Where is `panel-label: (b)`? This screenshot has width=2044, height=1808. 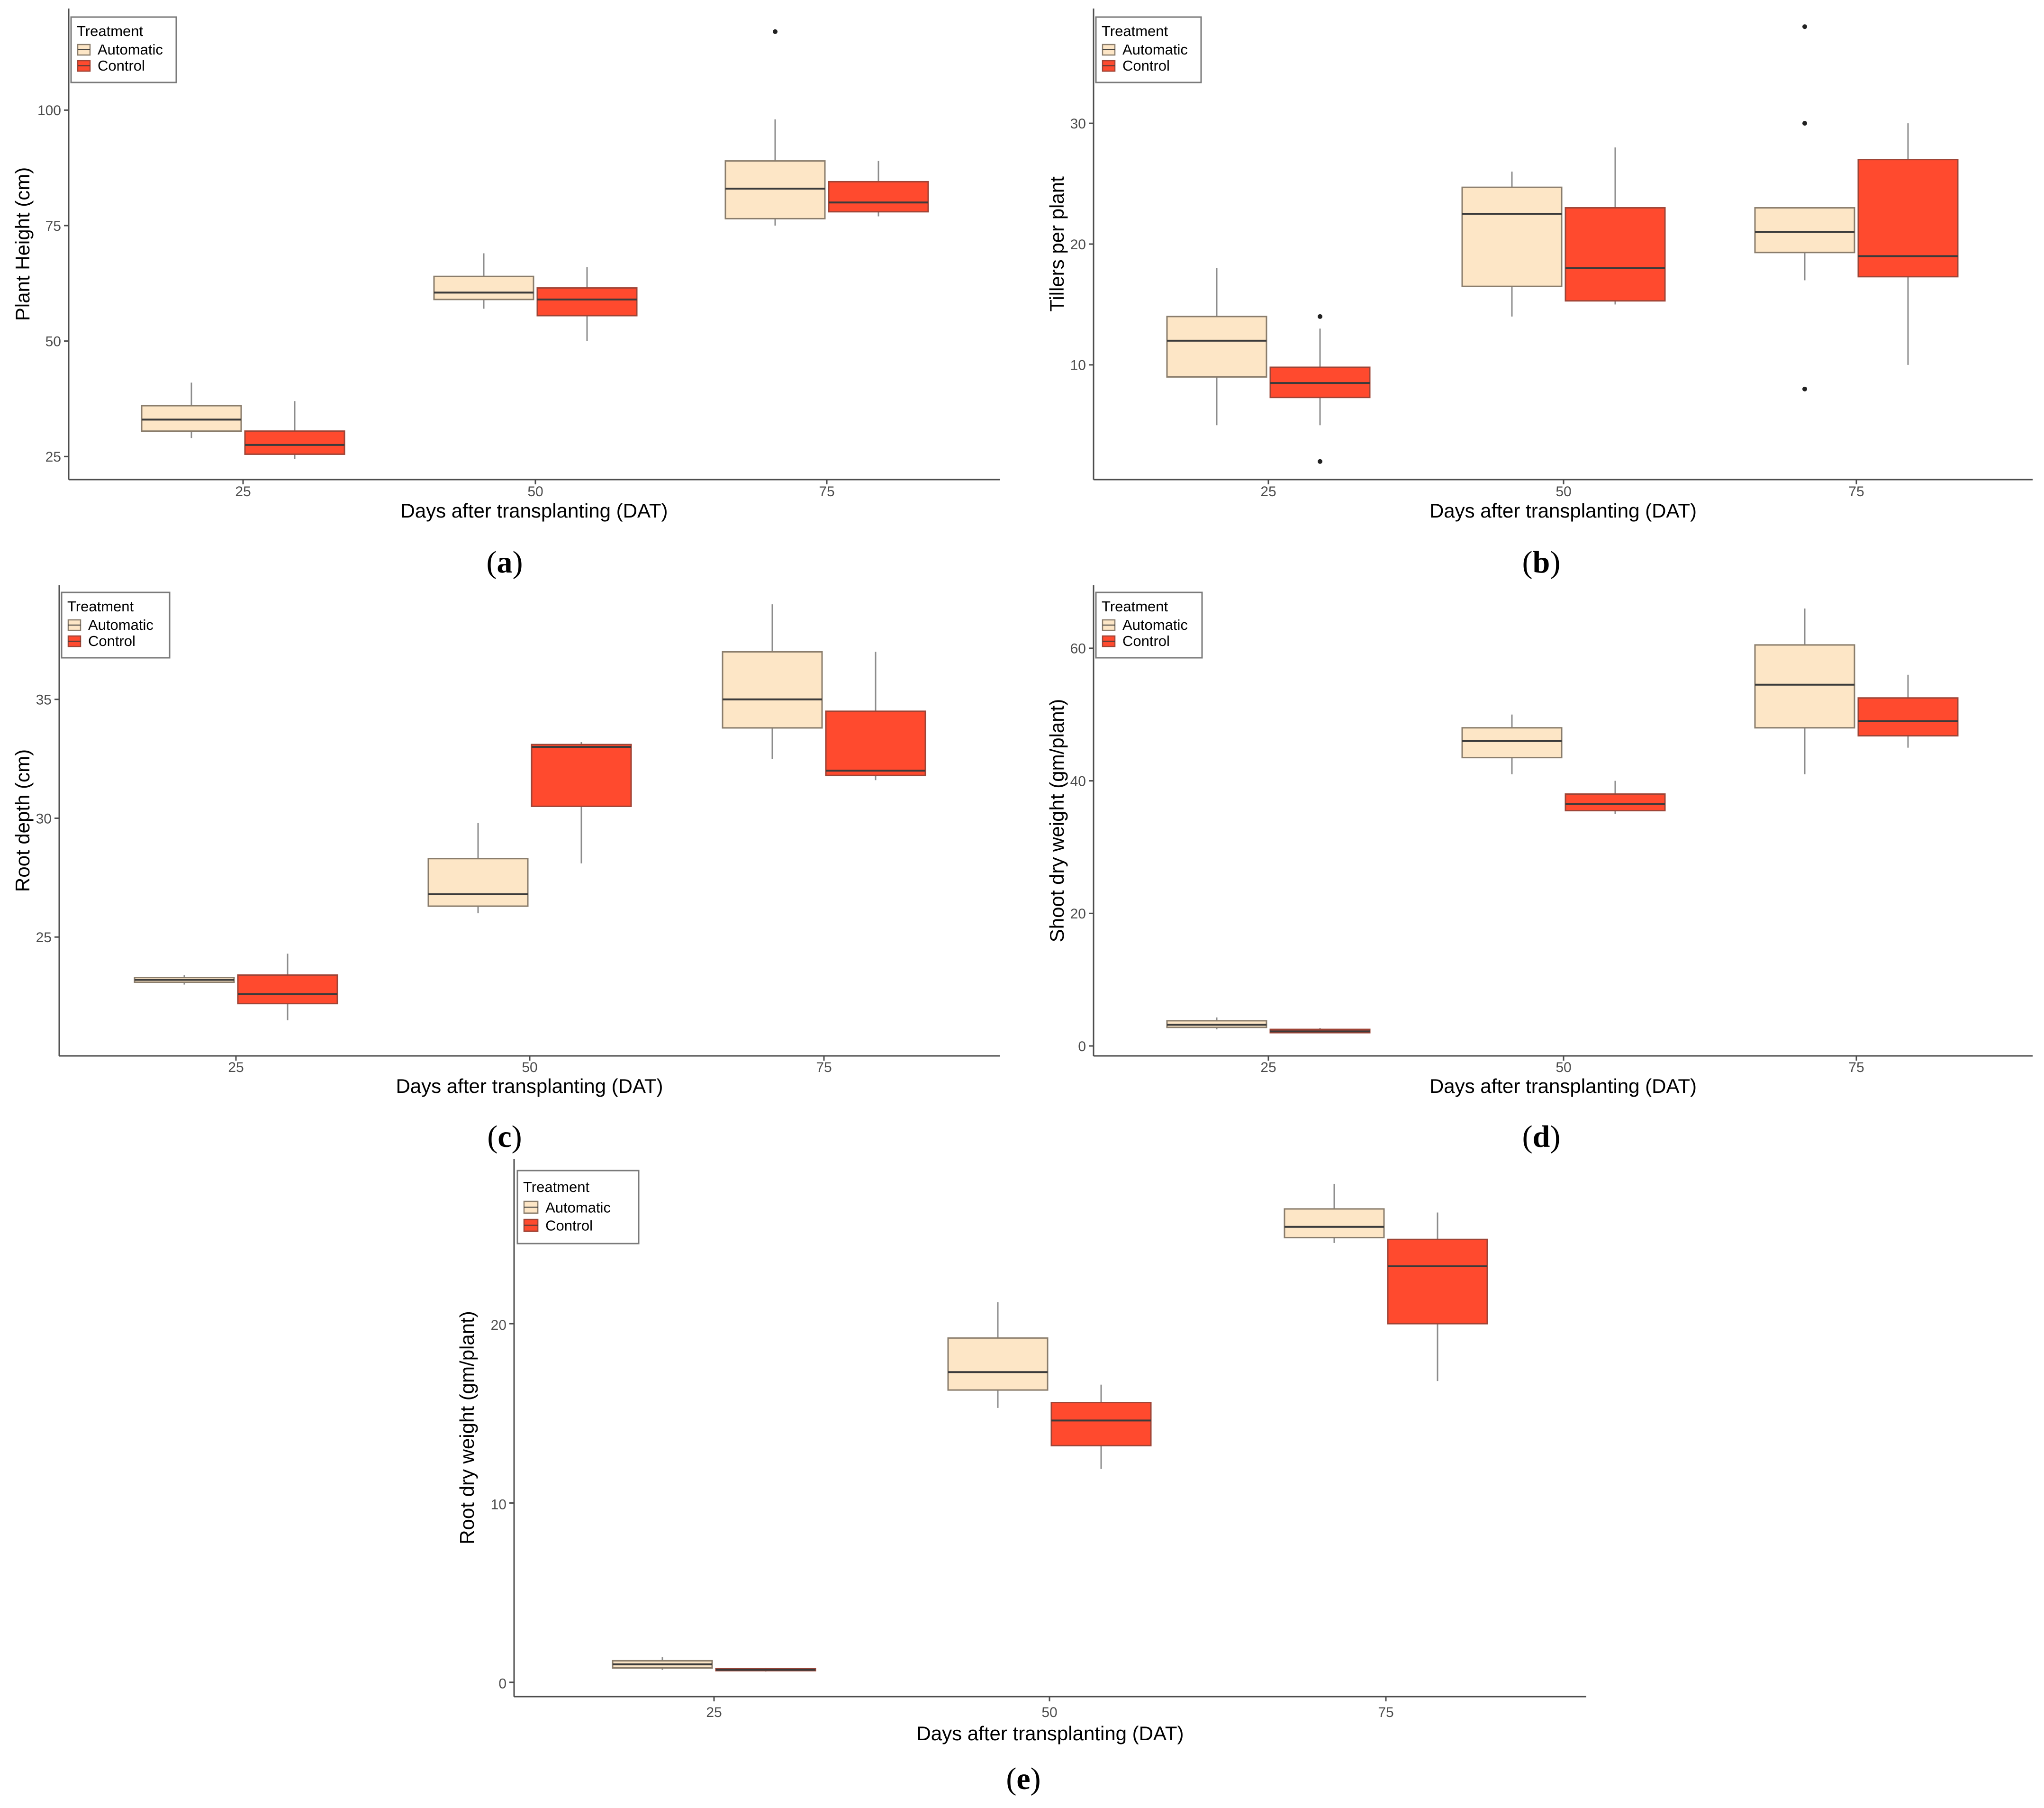 panel-label: (b) is located at coordinates (1541, 562).